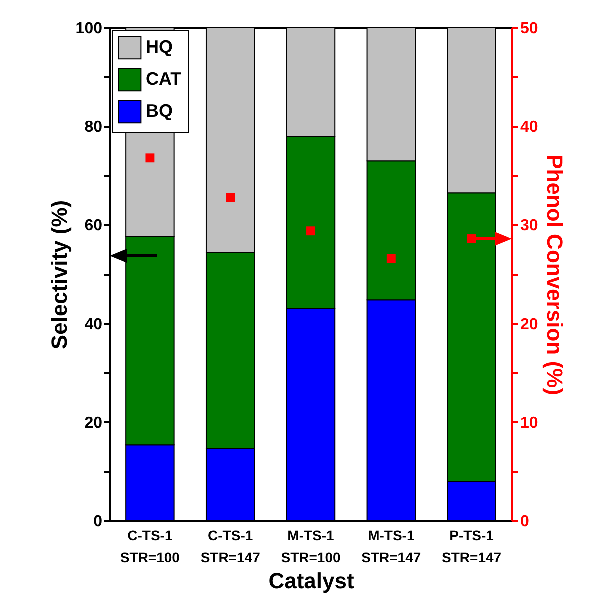 The height and width of the screenshot is (608, 595). What do you see at coordinates (93, 423) in the screenshot?
I see `y-tick-label: 20` at bounding box center [93, 423].